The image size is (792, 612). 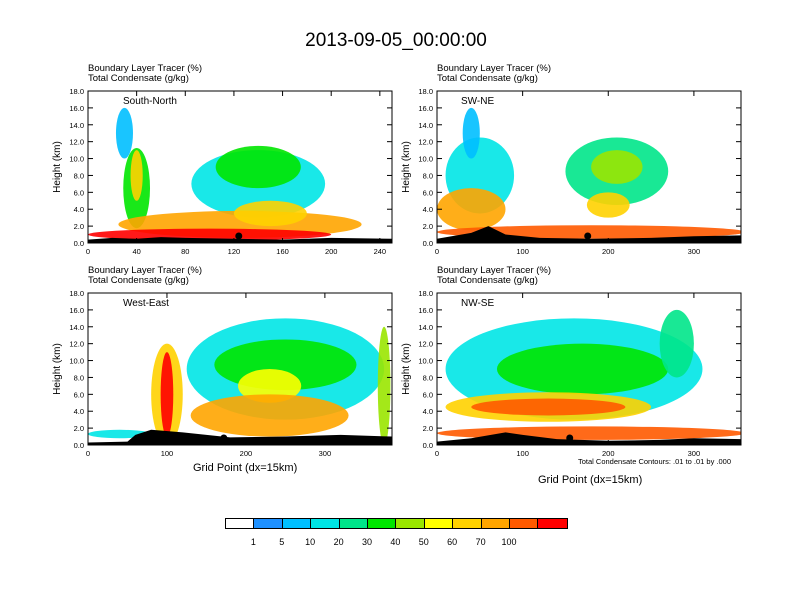 What do you see at coordinates (338, 542) in the screenshot?
I see `colorbar-label: 20` at bounding box center [338, 542].